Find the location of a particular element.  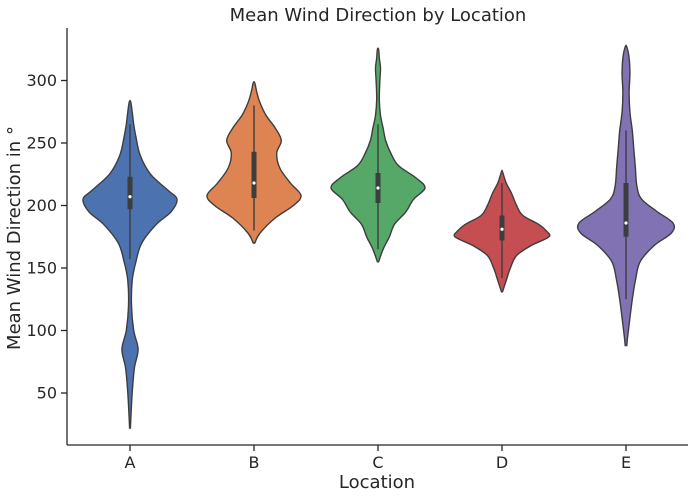

violin-median-D is located at coordinates (502, 229).